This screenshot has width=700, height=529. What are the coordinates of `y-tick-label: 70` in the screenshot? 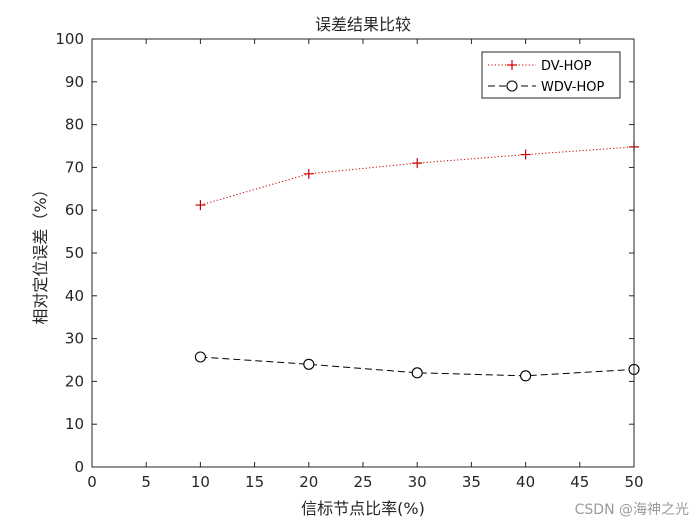 It's located at (74, 167).